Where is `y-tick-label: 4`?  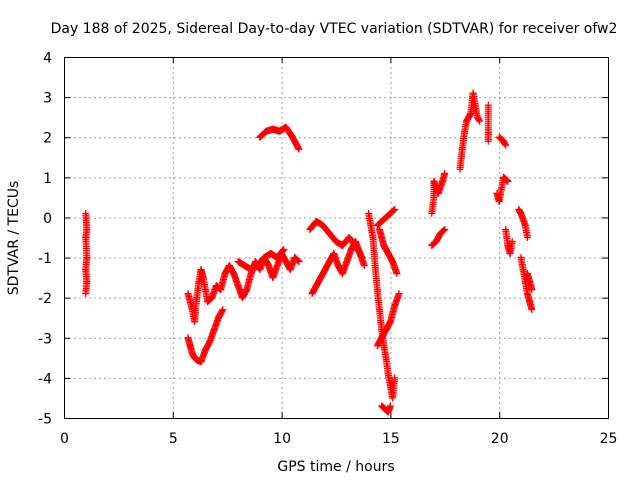
y-tick-label: 4 is located at coordinates (47, 59).